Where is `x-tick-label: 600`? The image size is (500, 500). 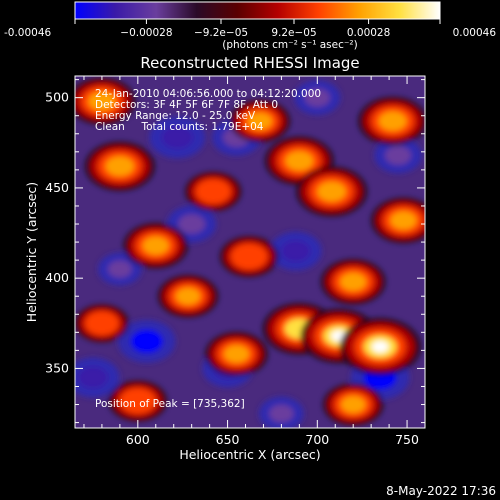 x-tick-label: 600 is located at coordinates (138, 439).